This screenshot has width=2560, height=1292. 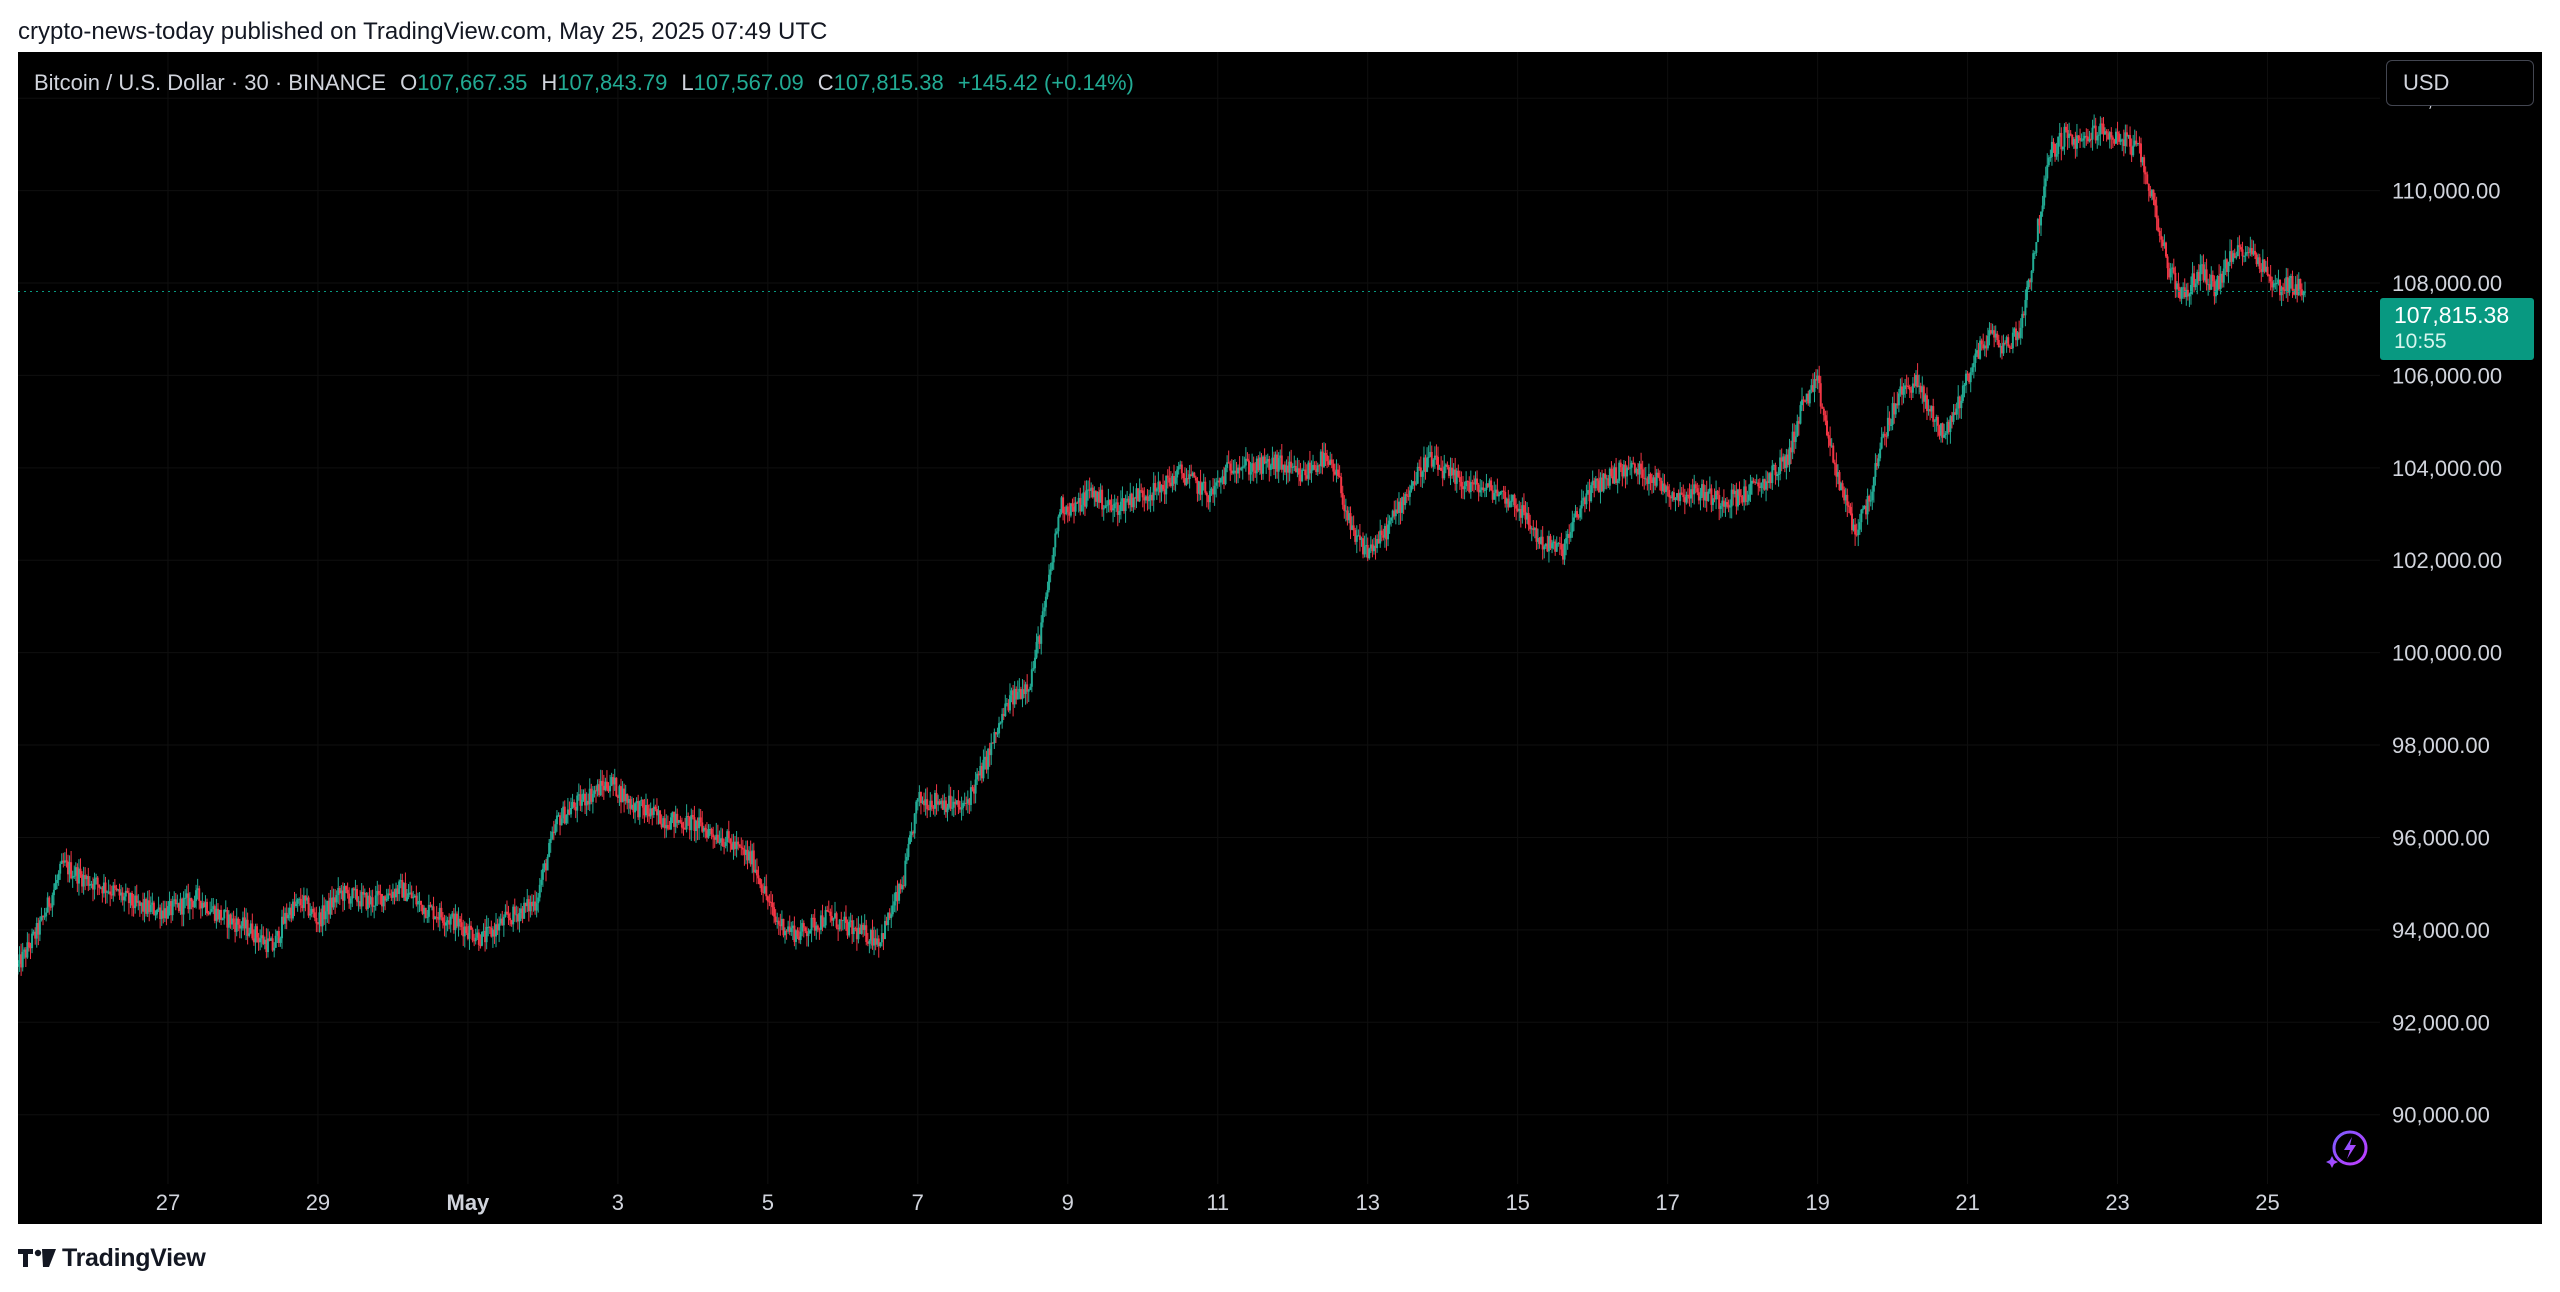 What do you see at coordinates (2348, 1150) in the screenshot?
I see `lightning-icon` at bounding box center [2348, 1150].